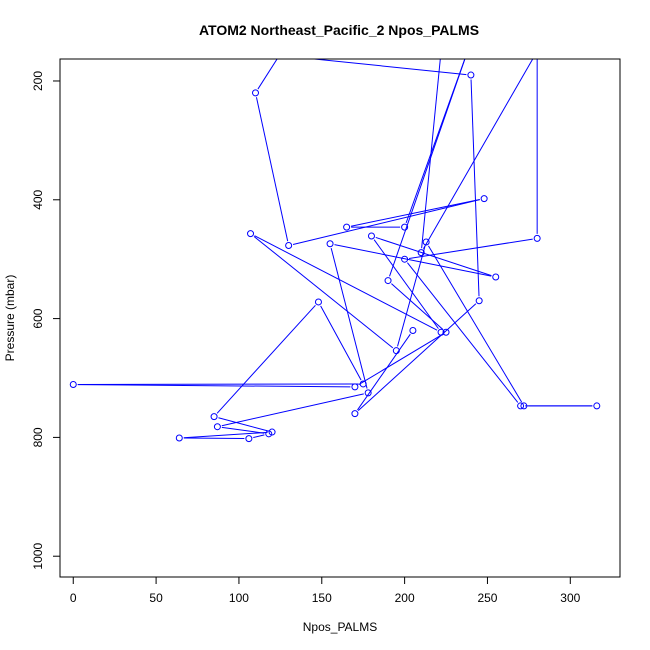 The image size is (650, 650). Describe the element at coordinates (339, 30) in the screenshot. I see `chart-title: ATOM2 Northeast_Pacific_2 Npos_PALMS` at that location.